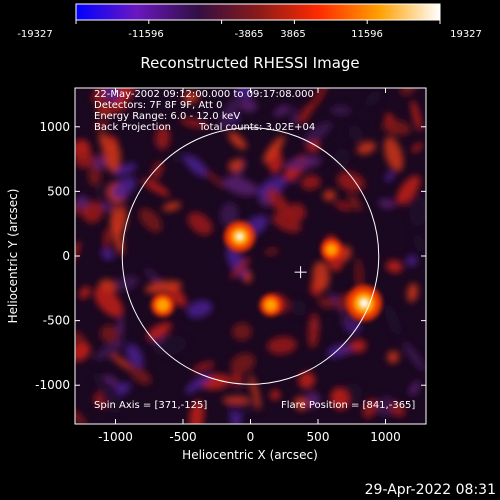  Describe the element at coordinates (300, 272) in the screenshot. I see `spin-axis-marker` at that location.